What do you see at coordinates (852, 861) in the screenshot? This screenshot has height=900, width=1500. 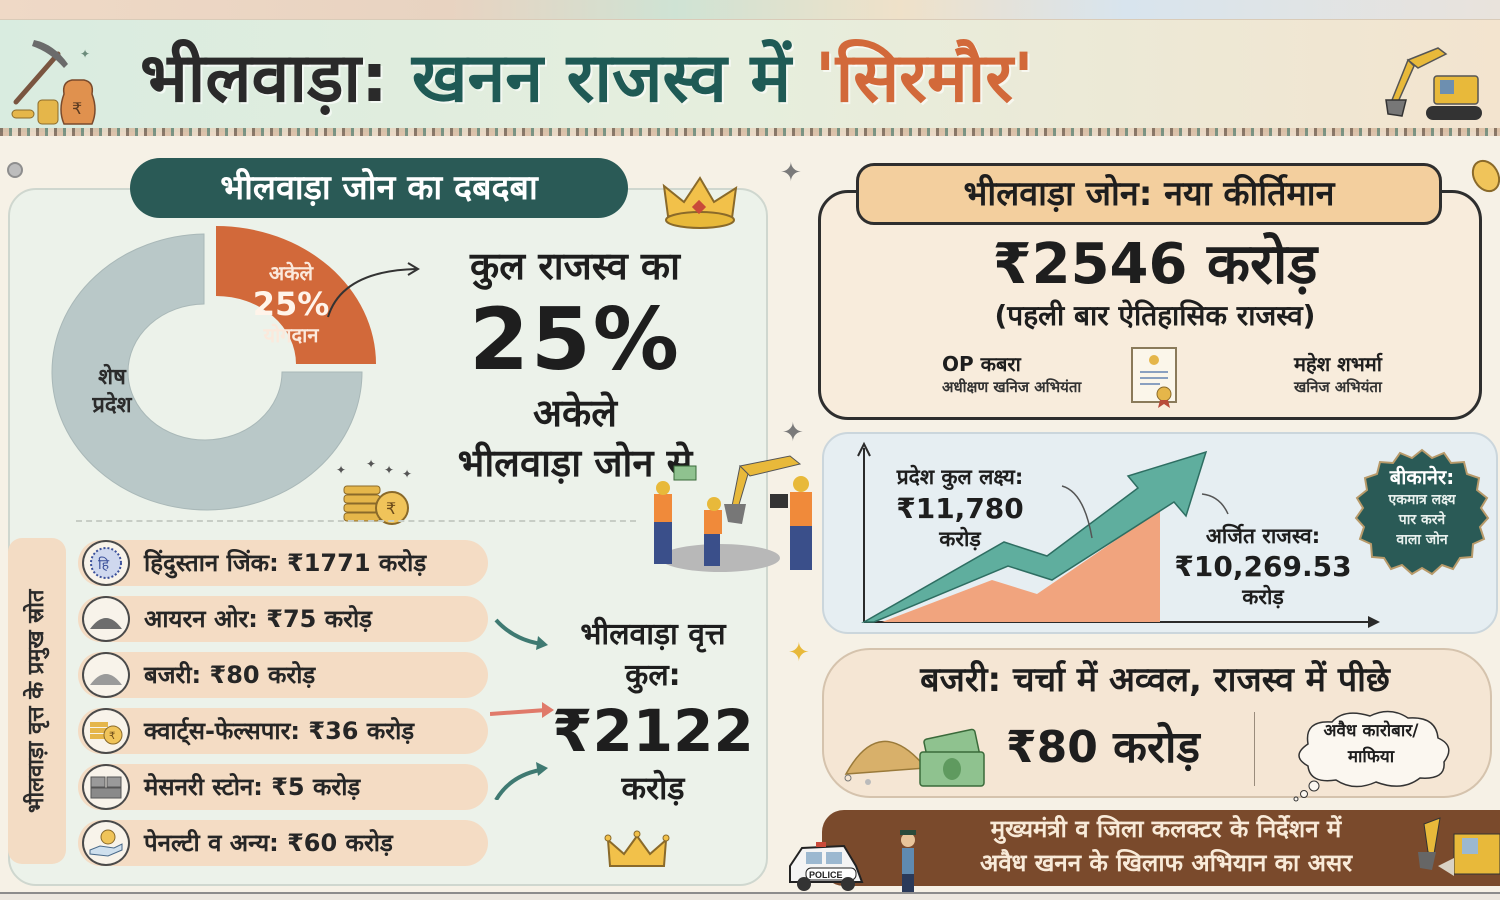 I see `police-car-icon: POLICE` at bounding box center [852, 861].